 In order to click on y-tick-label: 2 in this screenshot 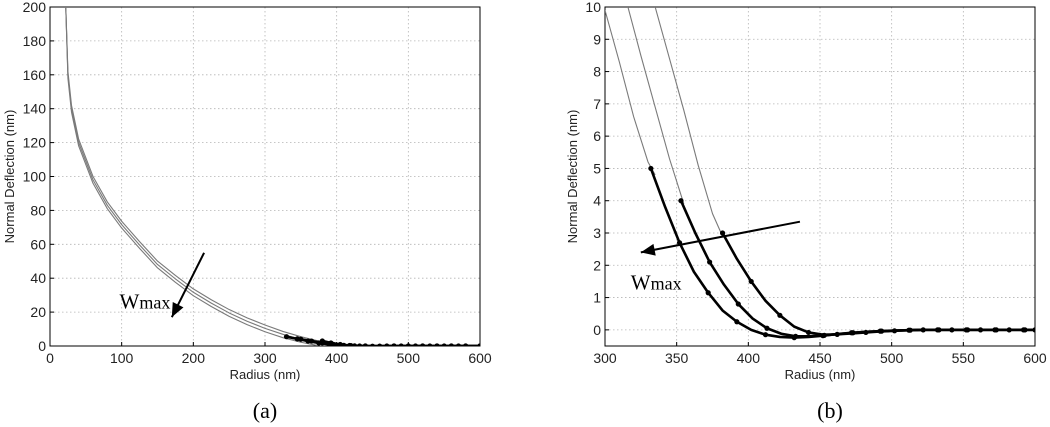, I will do `click(597, 265)`.